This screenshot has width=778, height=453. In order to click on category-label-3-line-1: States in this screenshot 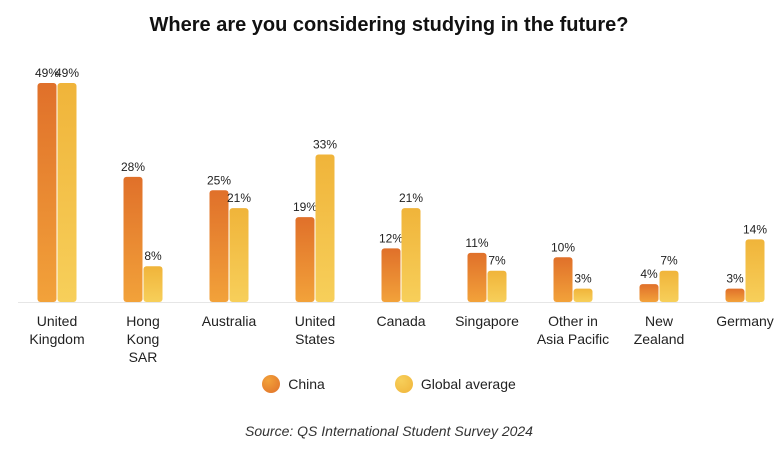, I will do `click(315, 339)`.